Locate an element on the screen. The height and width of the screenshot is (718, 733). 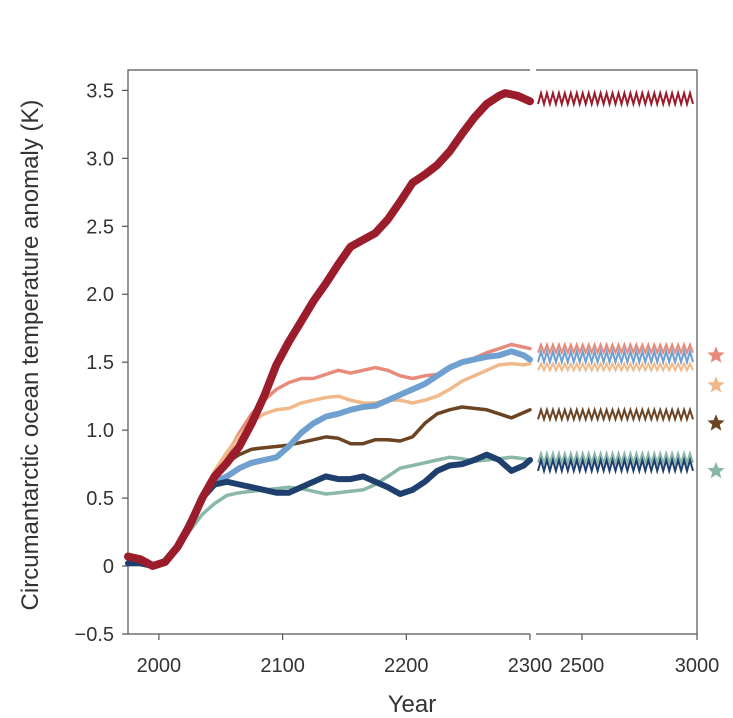
y-axis-ticks: −0.5 0 0.5 1.0 1.5 2.0 2.5 3.0 3.5 is located at coordinates (101, 363).